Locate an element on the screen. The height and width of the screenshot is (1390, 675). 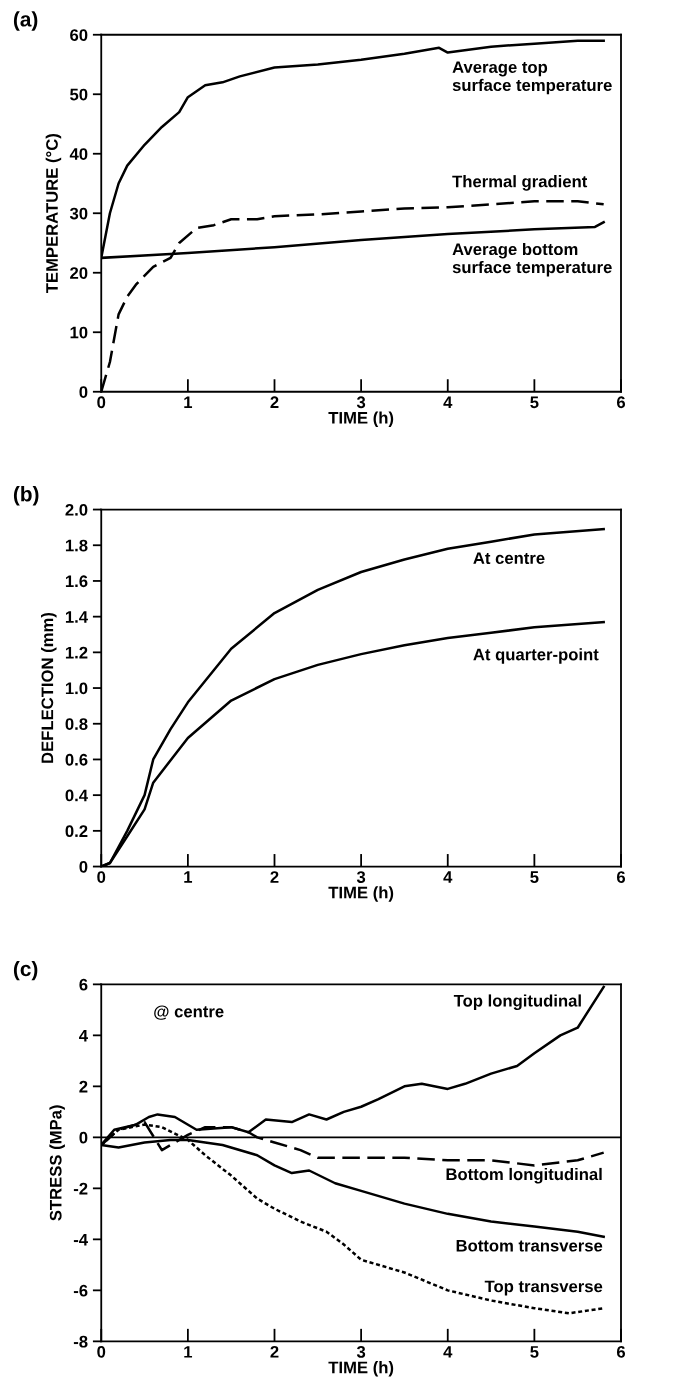
series-label: Top longitudinal is located at coordinates (517, 1002).